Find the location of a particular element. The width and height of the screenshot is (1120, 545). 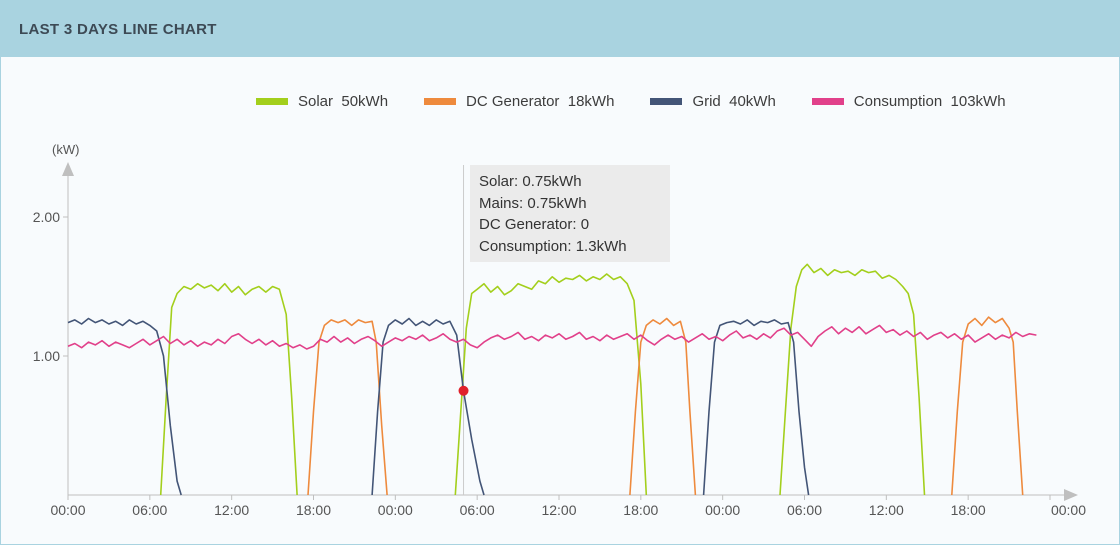

tooltip-consumption: Consumption: 1.3kWh is located at coordinates (553, 246).